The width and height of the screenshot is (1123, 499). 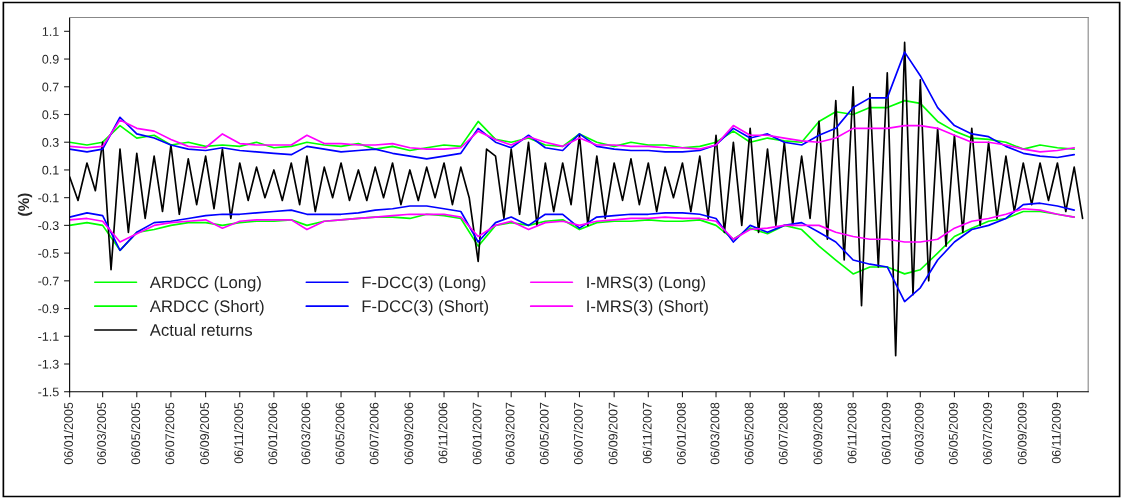 I want to click on x-tick-label: 06/03/2009, so click(x=919, y=433).